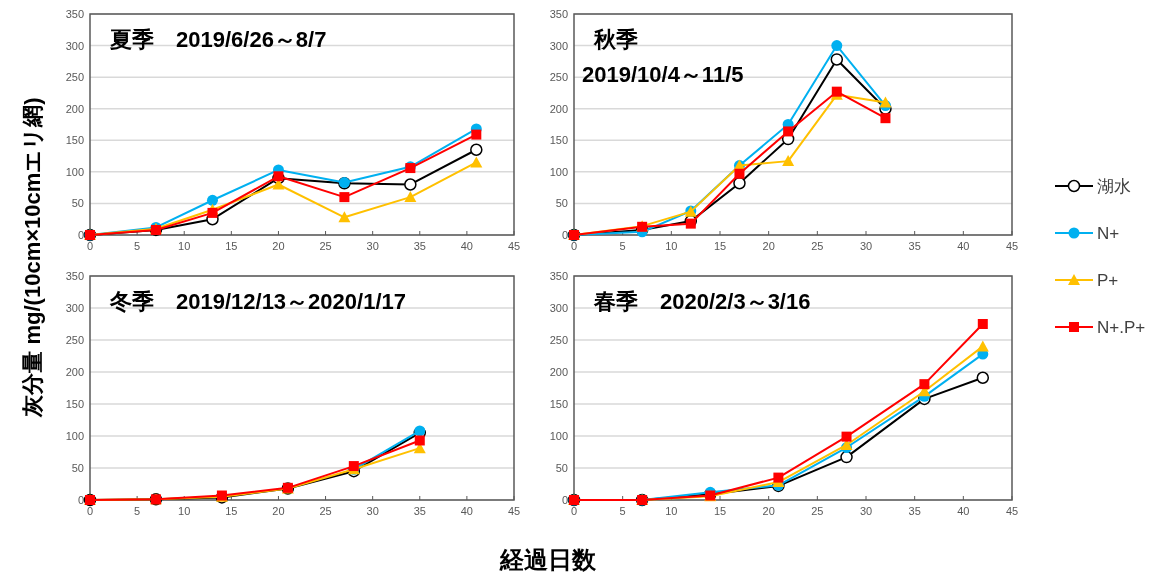 This screenshot has height=579, width=1156. I want to click on y-axis-title: 灰分量 mg/(10cm×10cmエリ網), so click(32, 257).